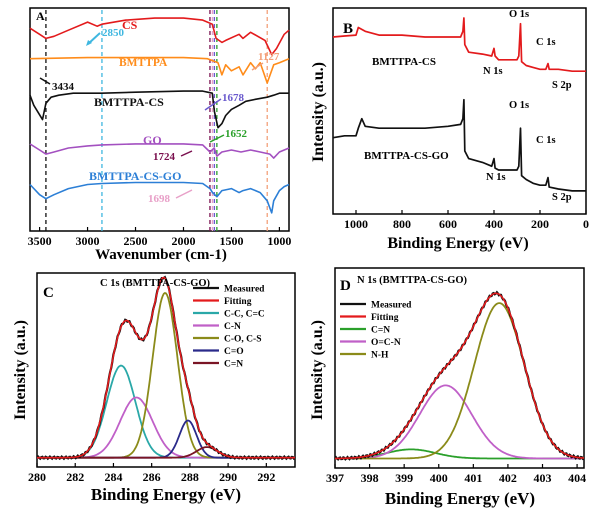 Image resolution: width=590 pixels, height=510 pixels. What do you see at coordinates (279, 241) in the screenshot?
I see `a-xtick-label-1000: 1000` at bounding box center [279, 241].